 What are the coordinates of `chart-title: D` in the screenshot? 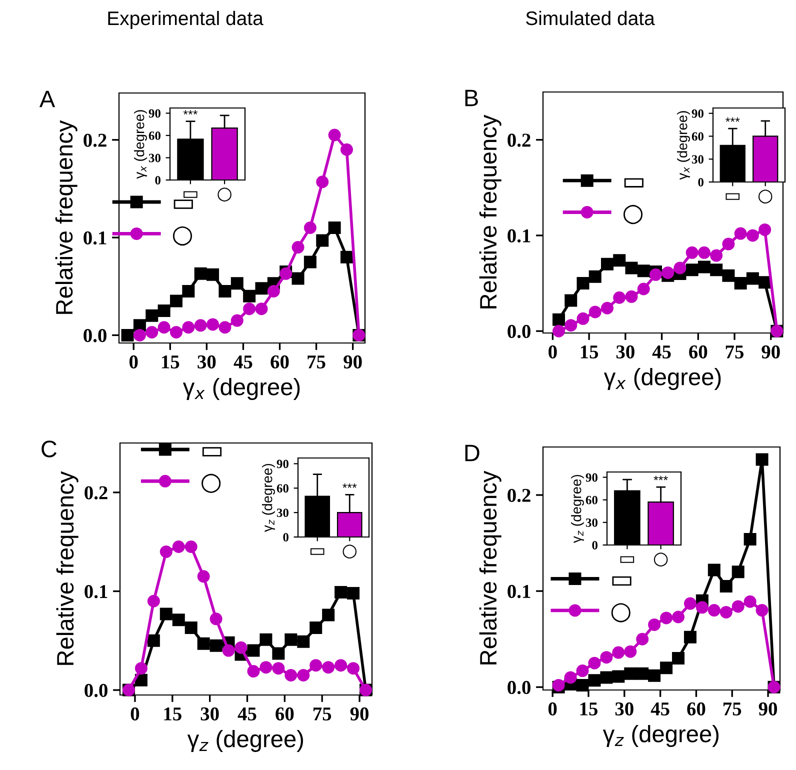 It's located at (472, 453).